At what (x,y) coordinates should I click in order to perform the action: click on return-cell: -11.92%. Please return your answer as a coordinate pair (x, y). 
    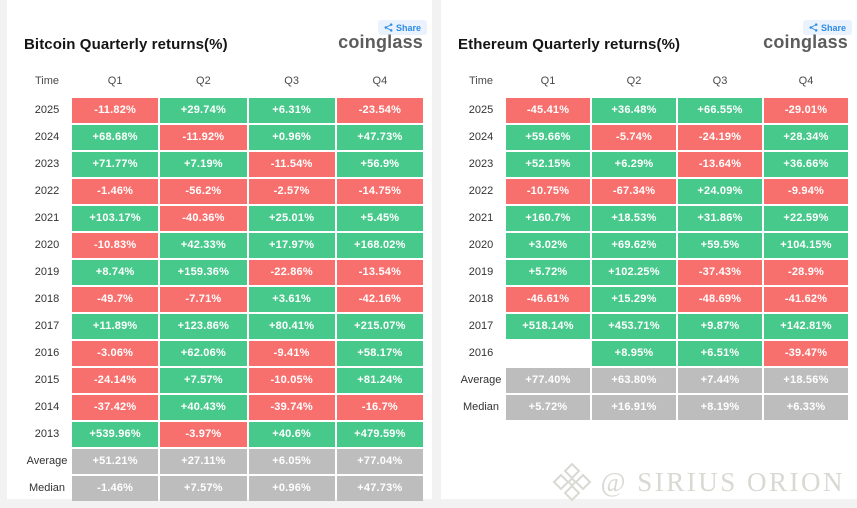
    Looking at the image, I should click on (203, 137).